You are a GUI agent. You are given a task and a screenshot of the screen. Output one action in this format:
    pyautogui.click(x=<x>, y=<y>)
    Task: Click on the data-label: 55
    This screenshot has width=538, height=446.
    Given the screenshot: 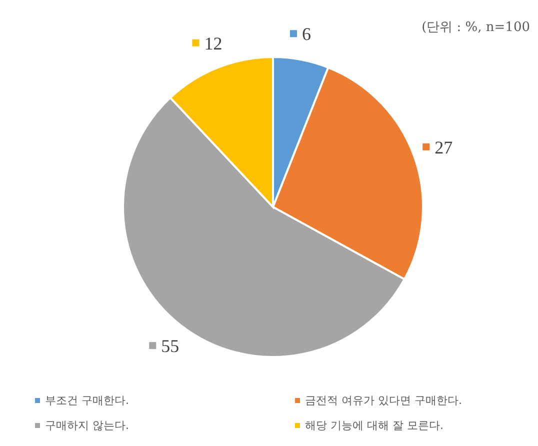 What is the action you would take?
    pyautogui.click(x=170, y=346)
    